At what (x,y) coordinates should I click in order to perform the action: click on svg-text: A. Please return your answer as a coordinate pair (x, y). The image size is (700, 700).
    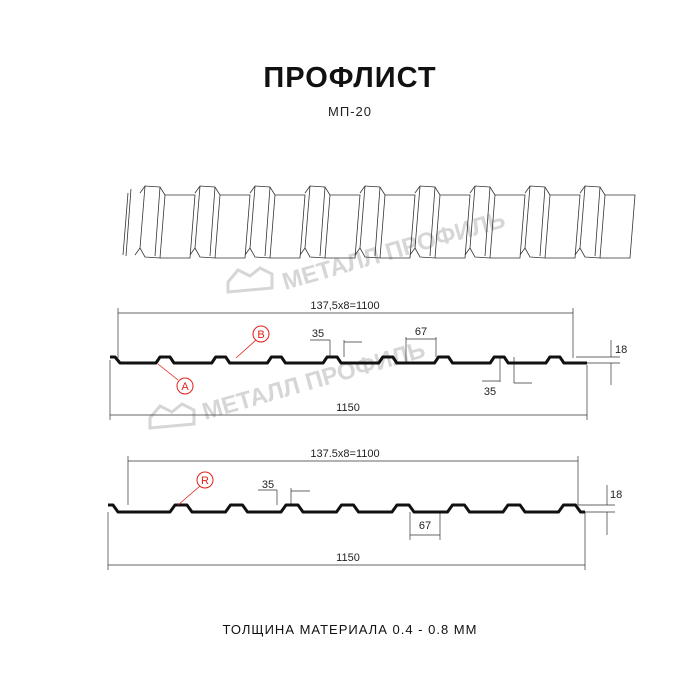
    Looking at the image, I should click on (185, 387).